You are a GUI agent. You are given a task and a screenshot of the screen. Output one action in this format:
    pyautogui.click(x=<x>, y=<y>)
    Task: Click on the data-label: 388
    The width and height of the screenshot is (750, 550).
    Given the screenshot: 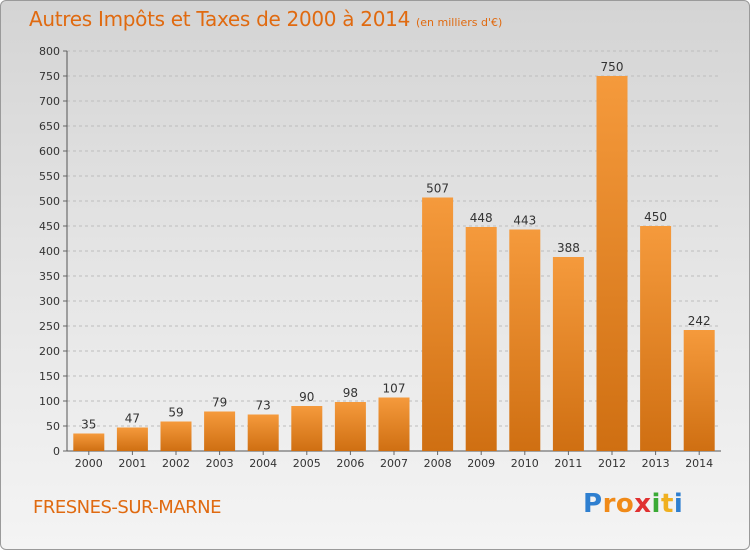 What is the action you would take?
    pyautogui.click(x=568, y=248)
    